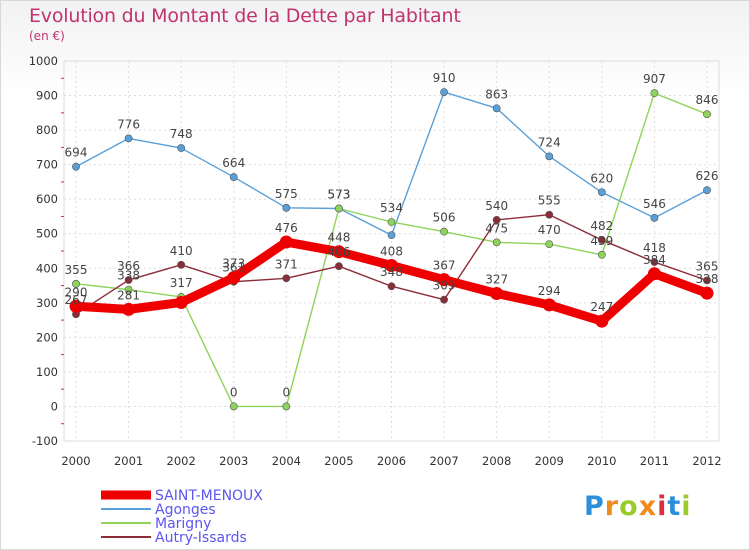  What do you see at coordinates (444, 218) in the screenshot?
I see `data-label: 506` at bounding box center [444, 218].